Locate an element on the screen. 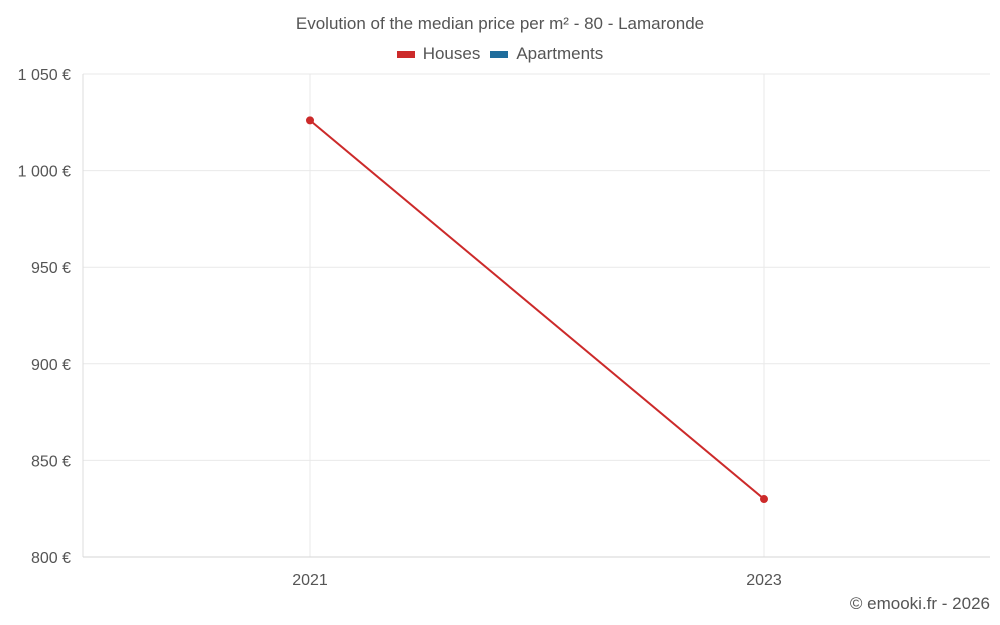 This screenshot has width=1000, height=625. x-tick-label: 2023 is located at coordinates (764, 580).